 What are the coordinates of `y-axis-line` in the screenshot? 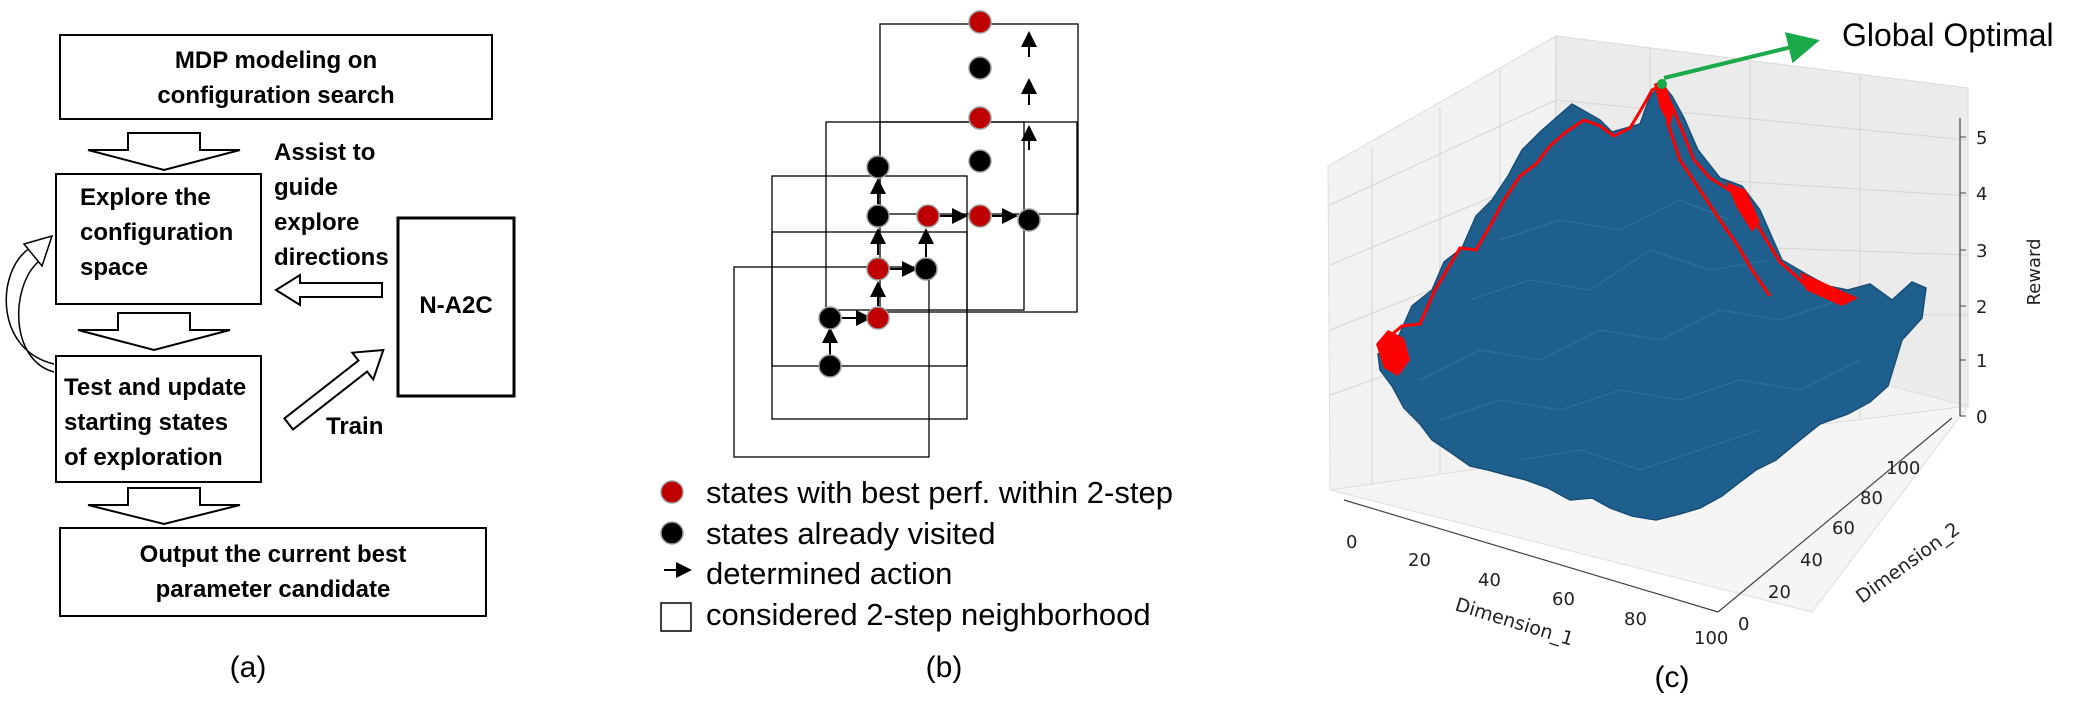 It's located at (1835, 515).